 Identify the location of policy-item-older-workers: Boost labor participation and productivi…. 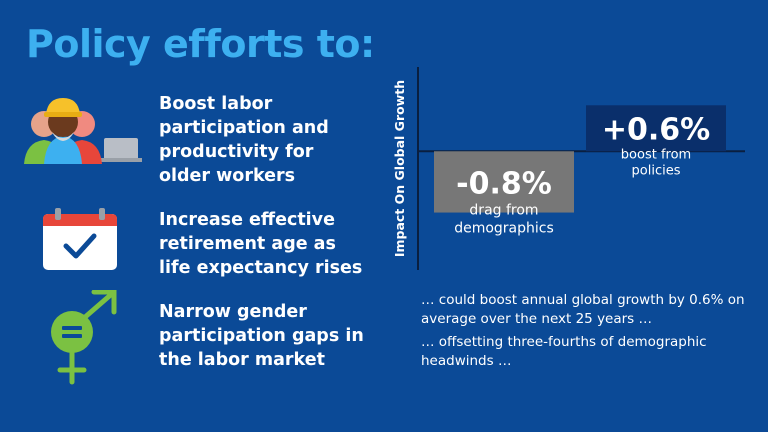
(190, 139).